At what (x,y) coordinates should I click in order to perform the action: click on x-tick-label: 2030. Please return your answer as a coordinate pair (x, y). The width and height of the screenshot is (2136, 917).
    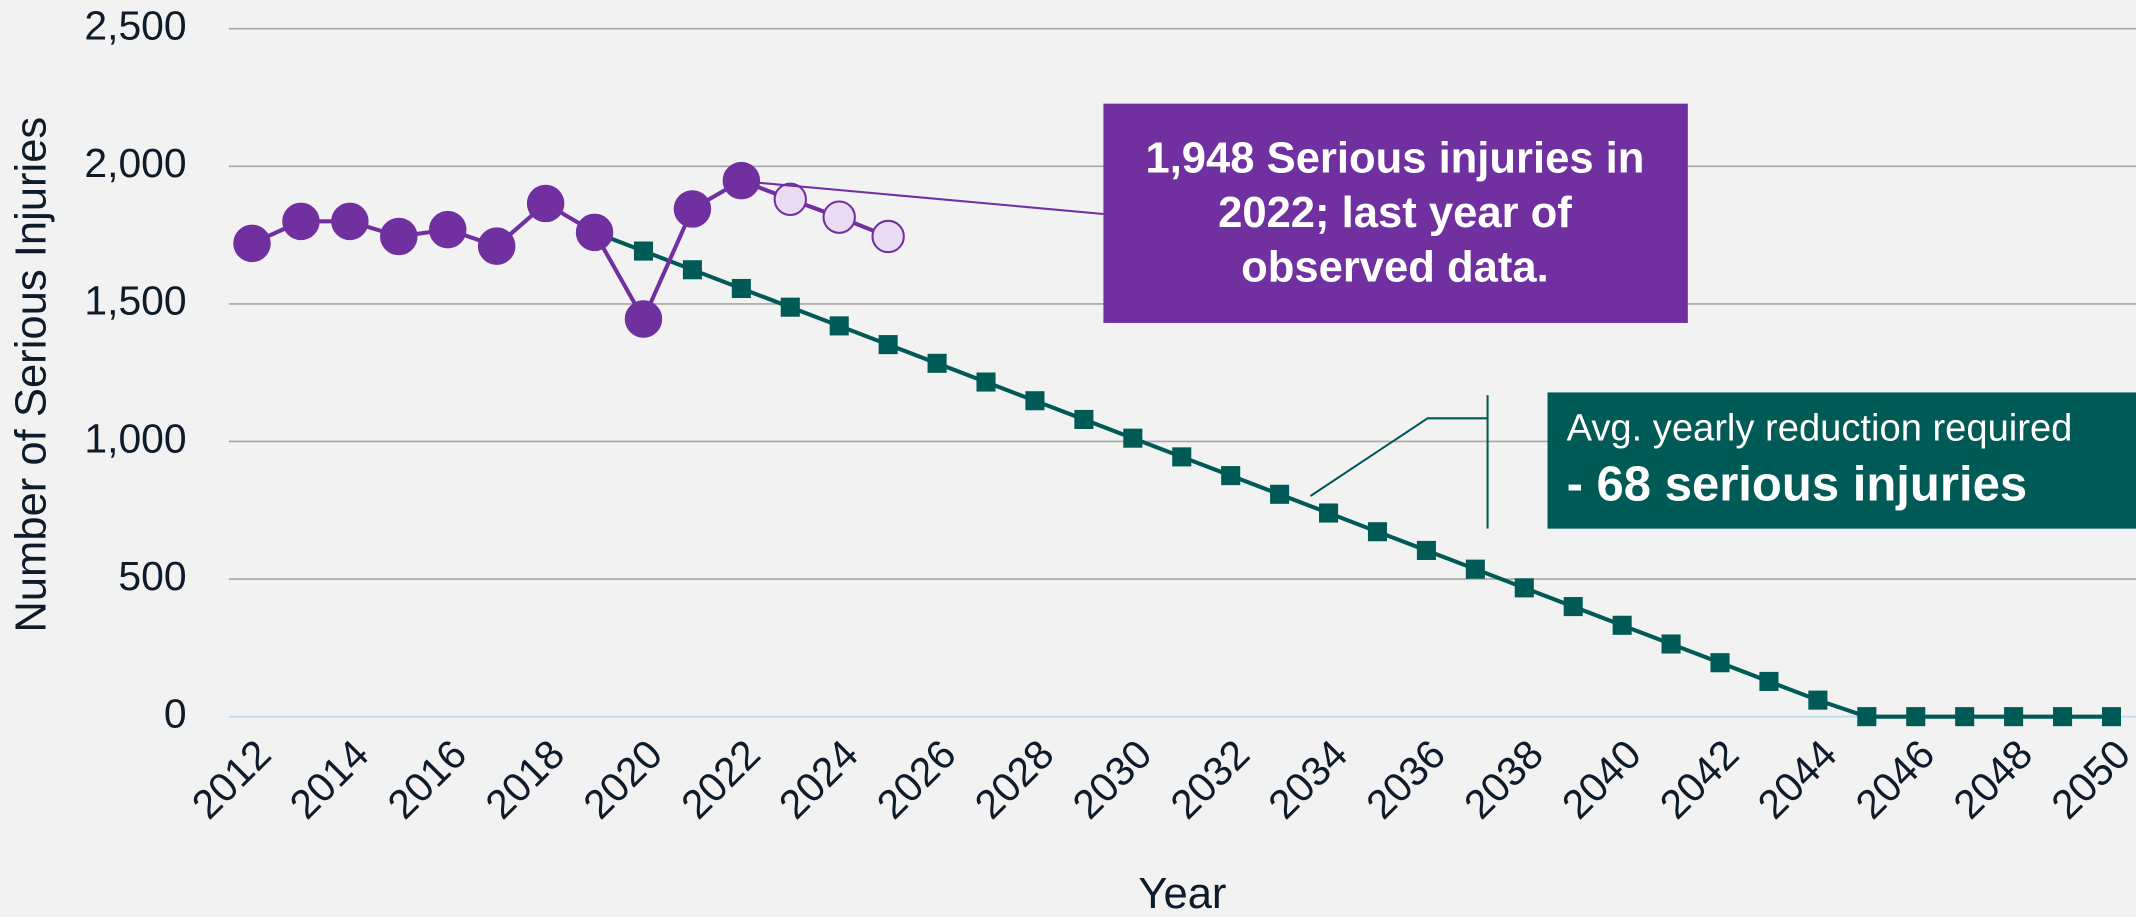
    Looking at the image, I should click on (1112, 779).